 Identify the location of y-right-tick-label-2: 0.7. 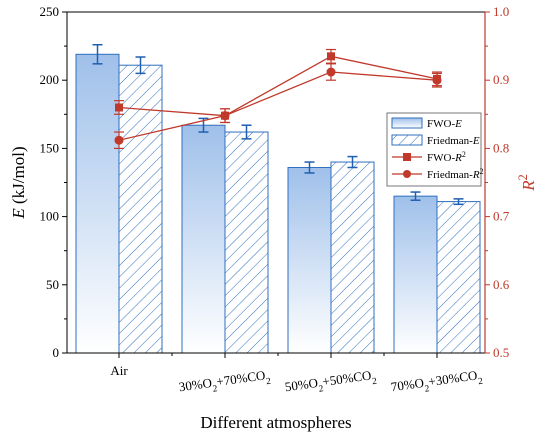
(501, 216).